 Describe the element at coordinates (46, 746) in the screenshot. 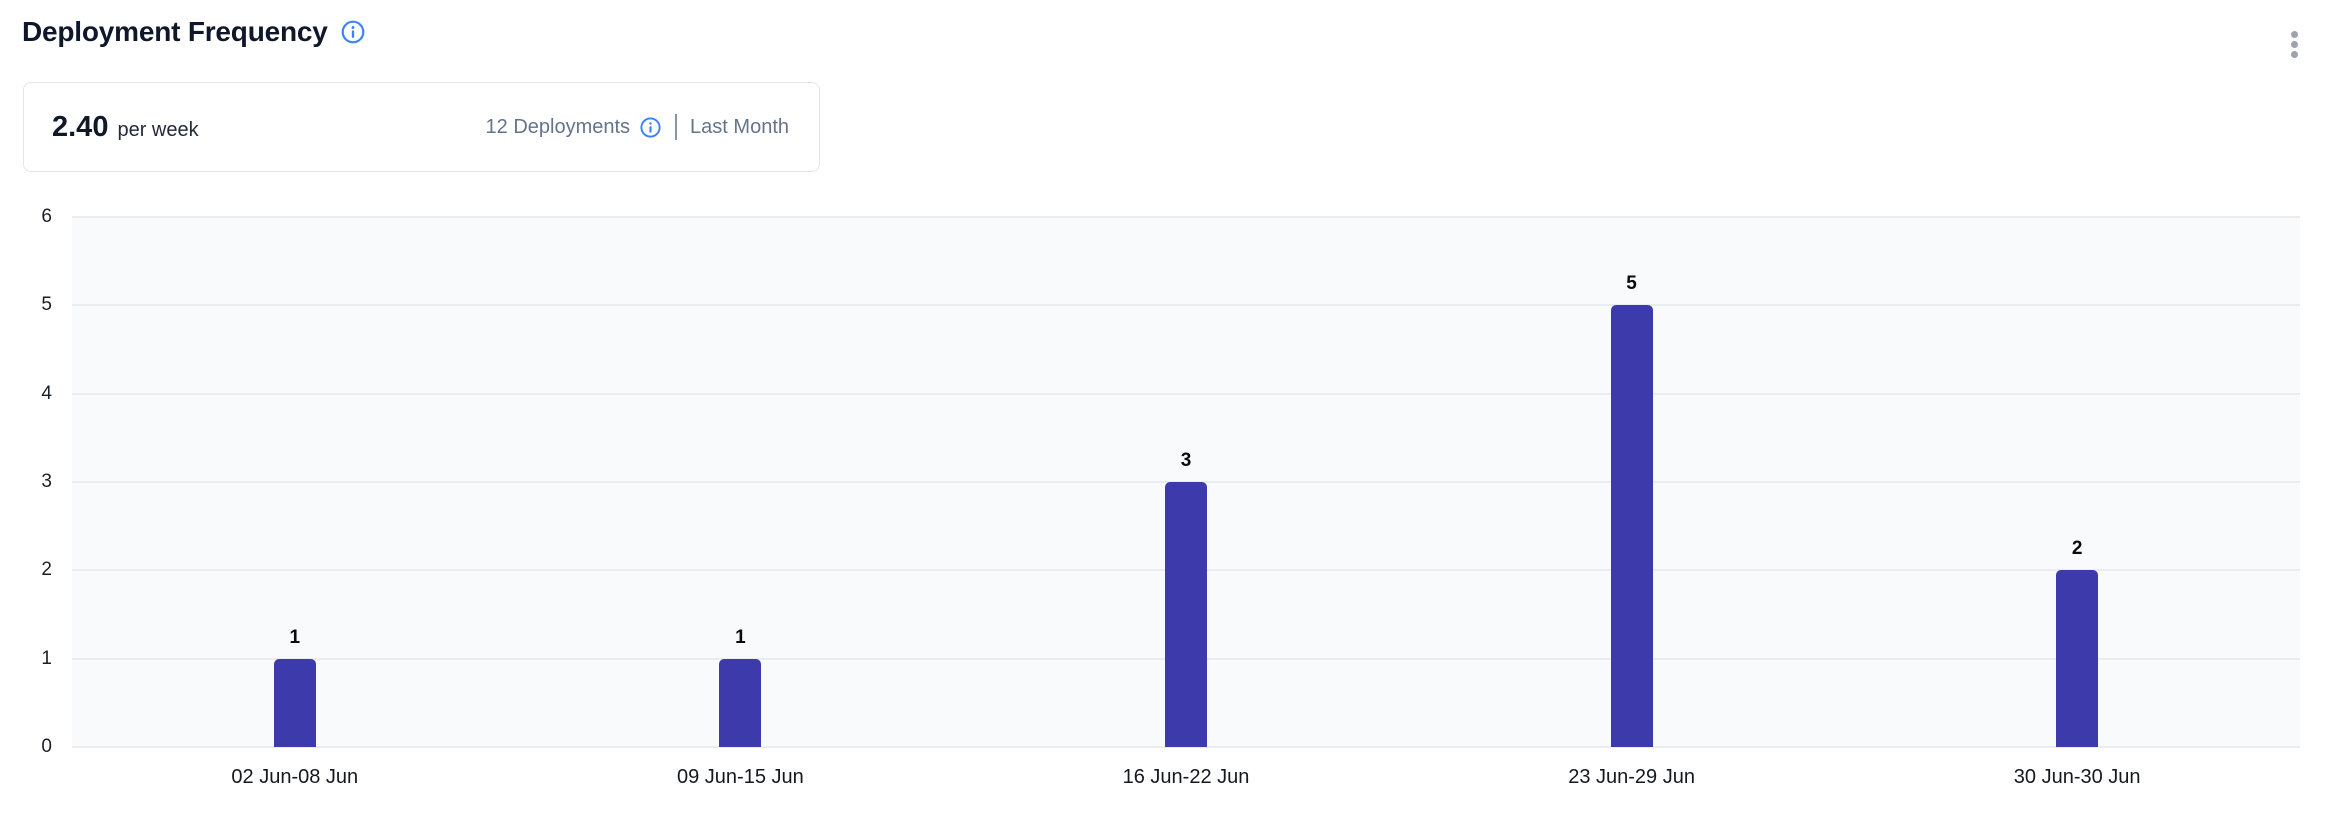

I see `y-axis-tick-0: 0` at that location.